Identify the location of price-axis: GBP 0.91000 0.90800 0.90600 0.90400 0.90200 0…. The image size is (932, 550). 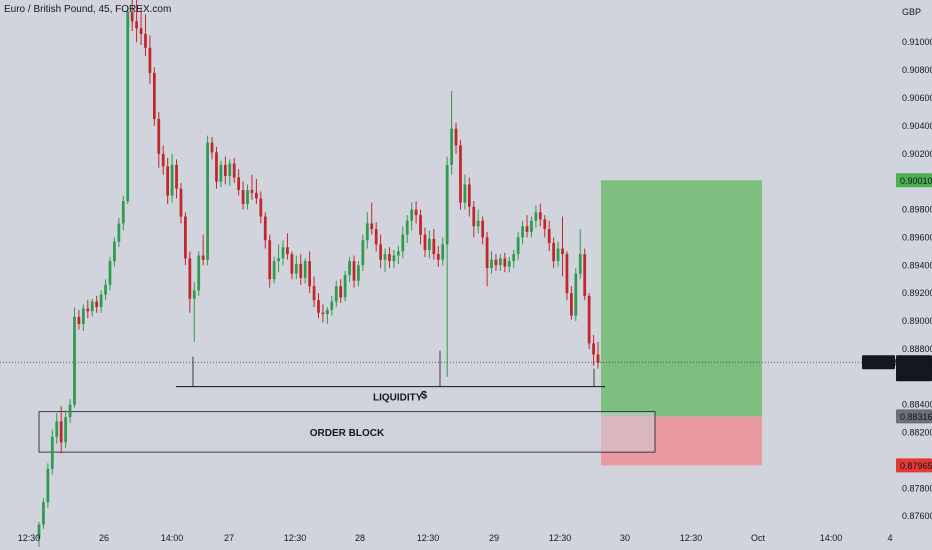
(917, 264).